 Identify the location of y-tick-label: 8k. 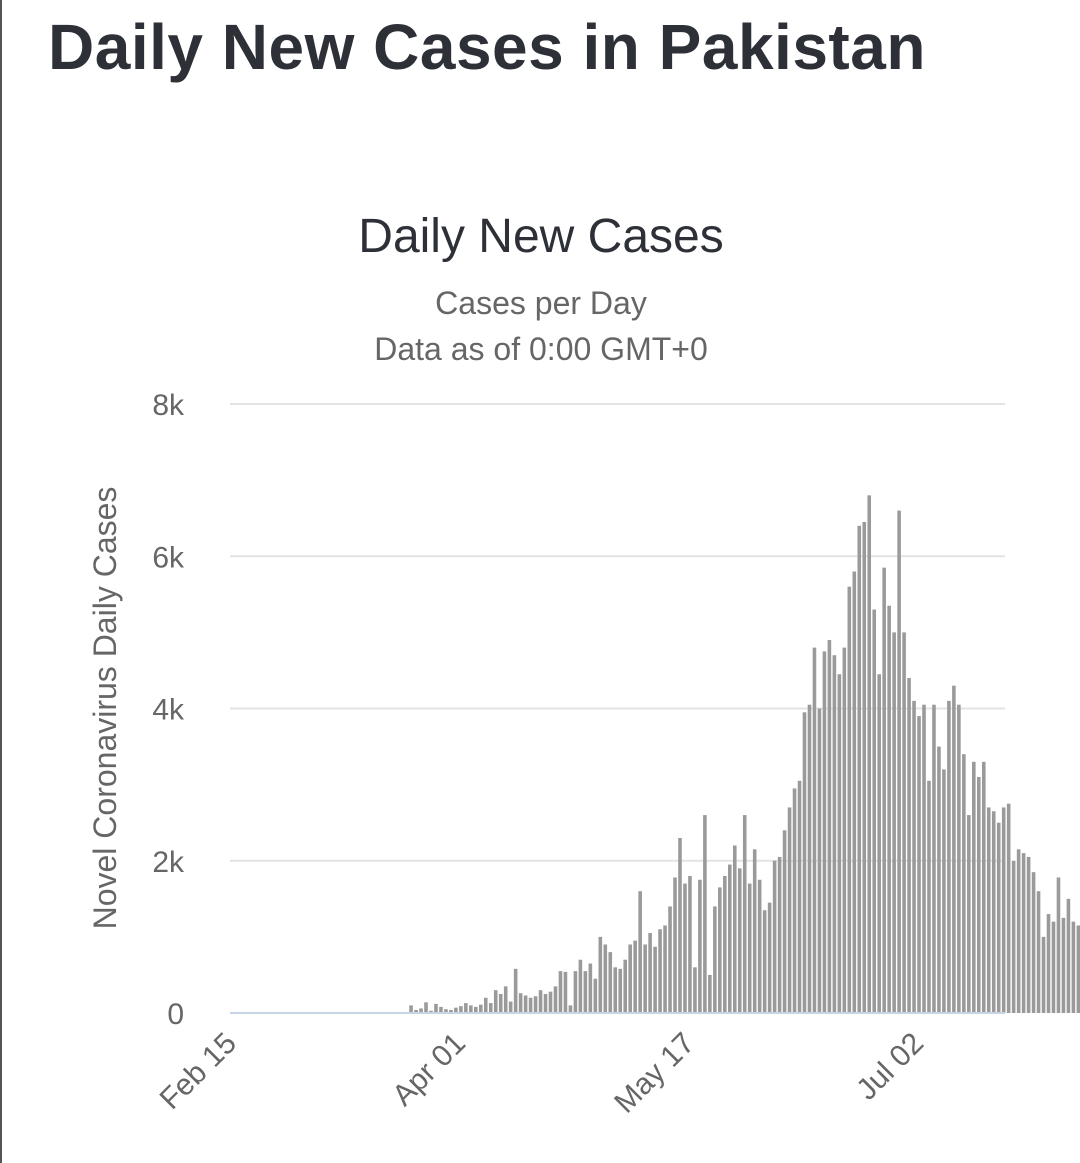
(168, 405).